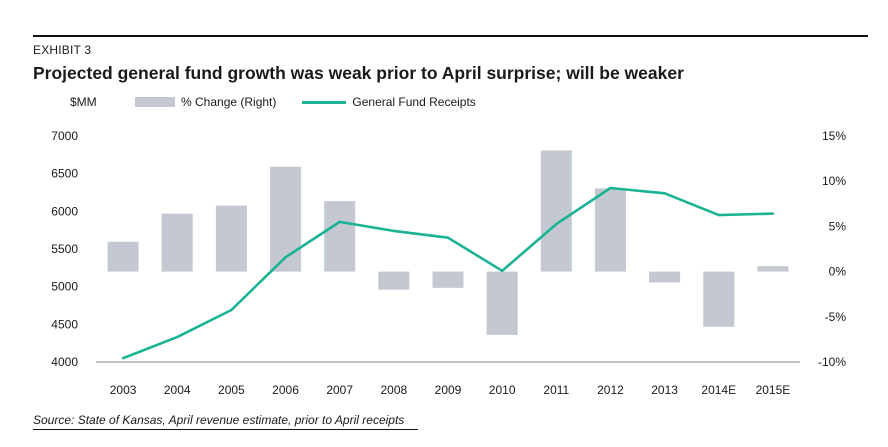 Image resolution: width=888 pixels, height=447 pixels. Describe the element at coordinates (610, 390) in the screenshot. I see `x-tick-label: 2012` at that location.